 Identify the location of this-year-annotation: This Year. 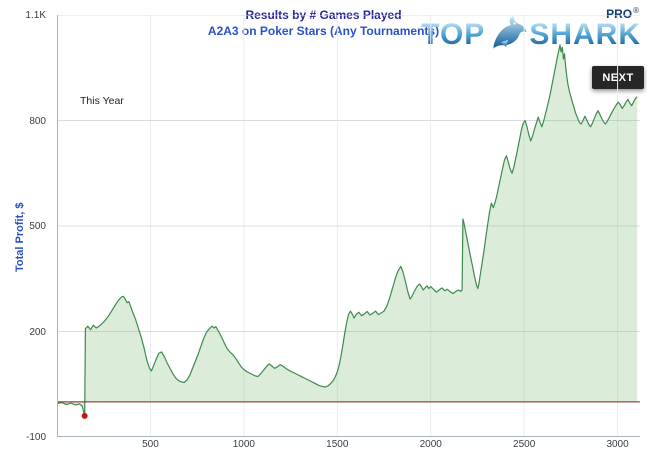
(102, 101).